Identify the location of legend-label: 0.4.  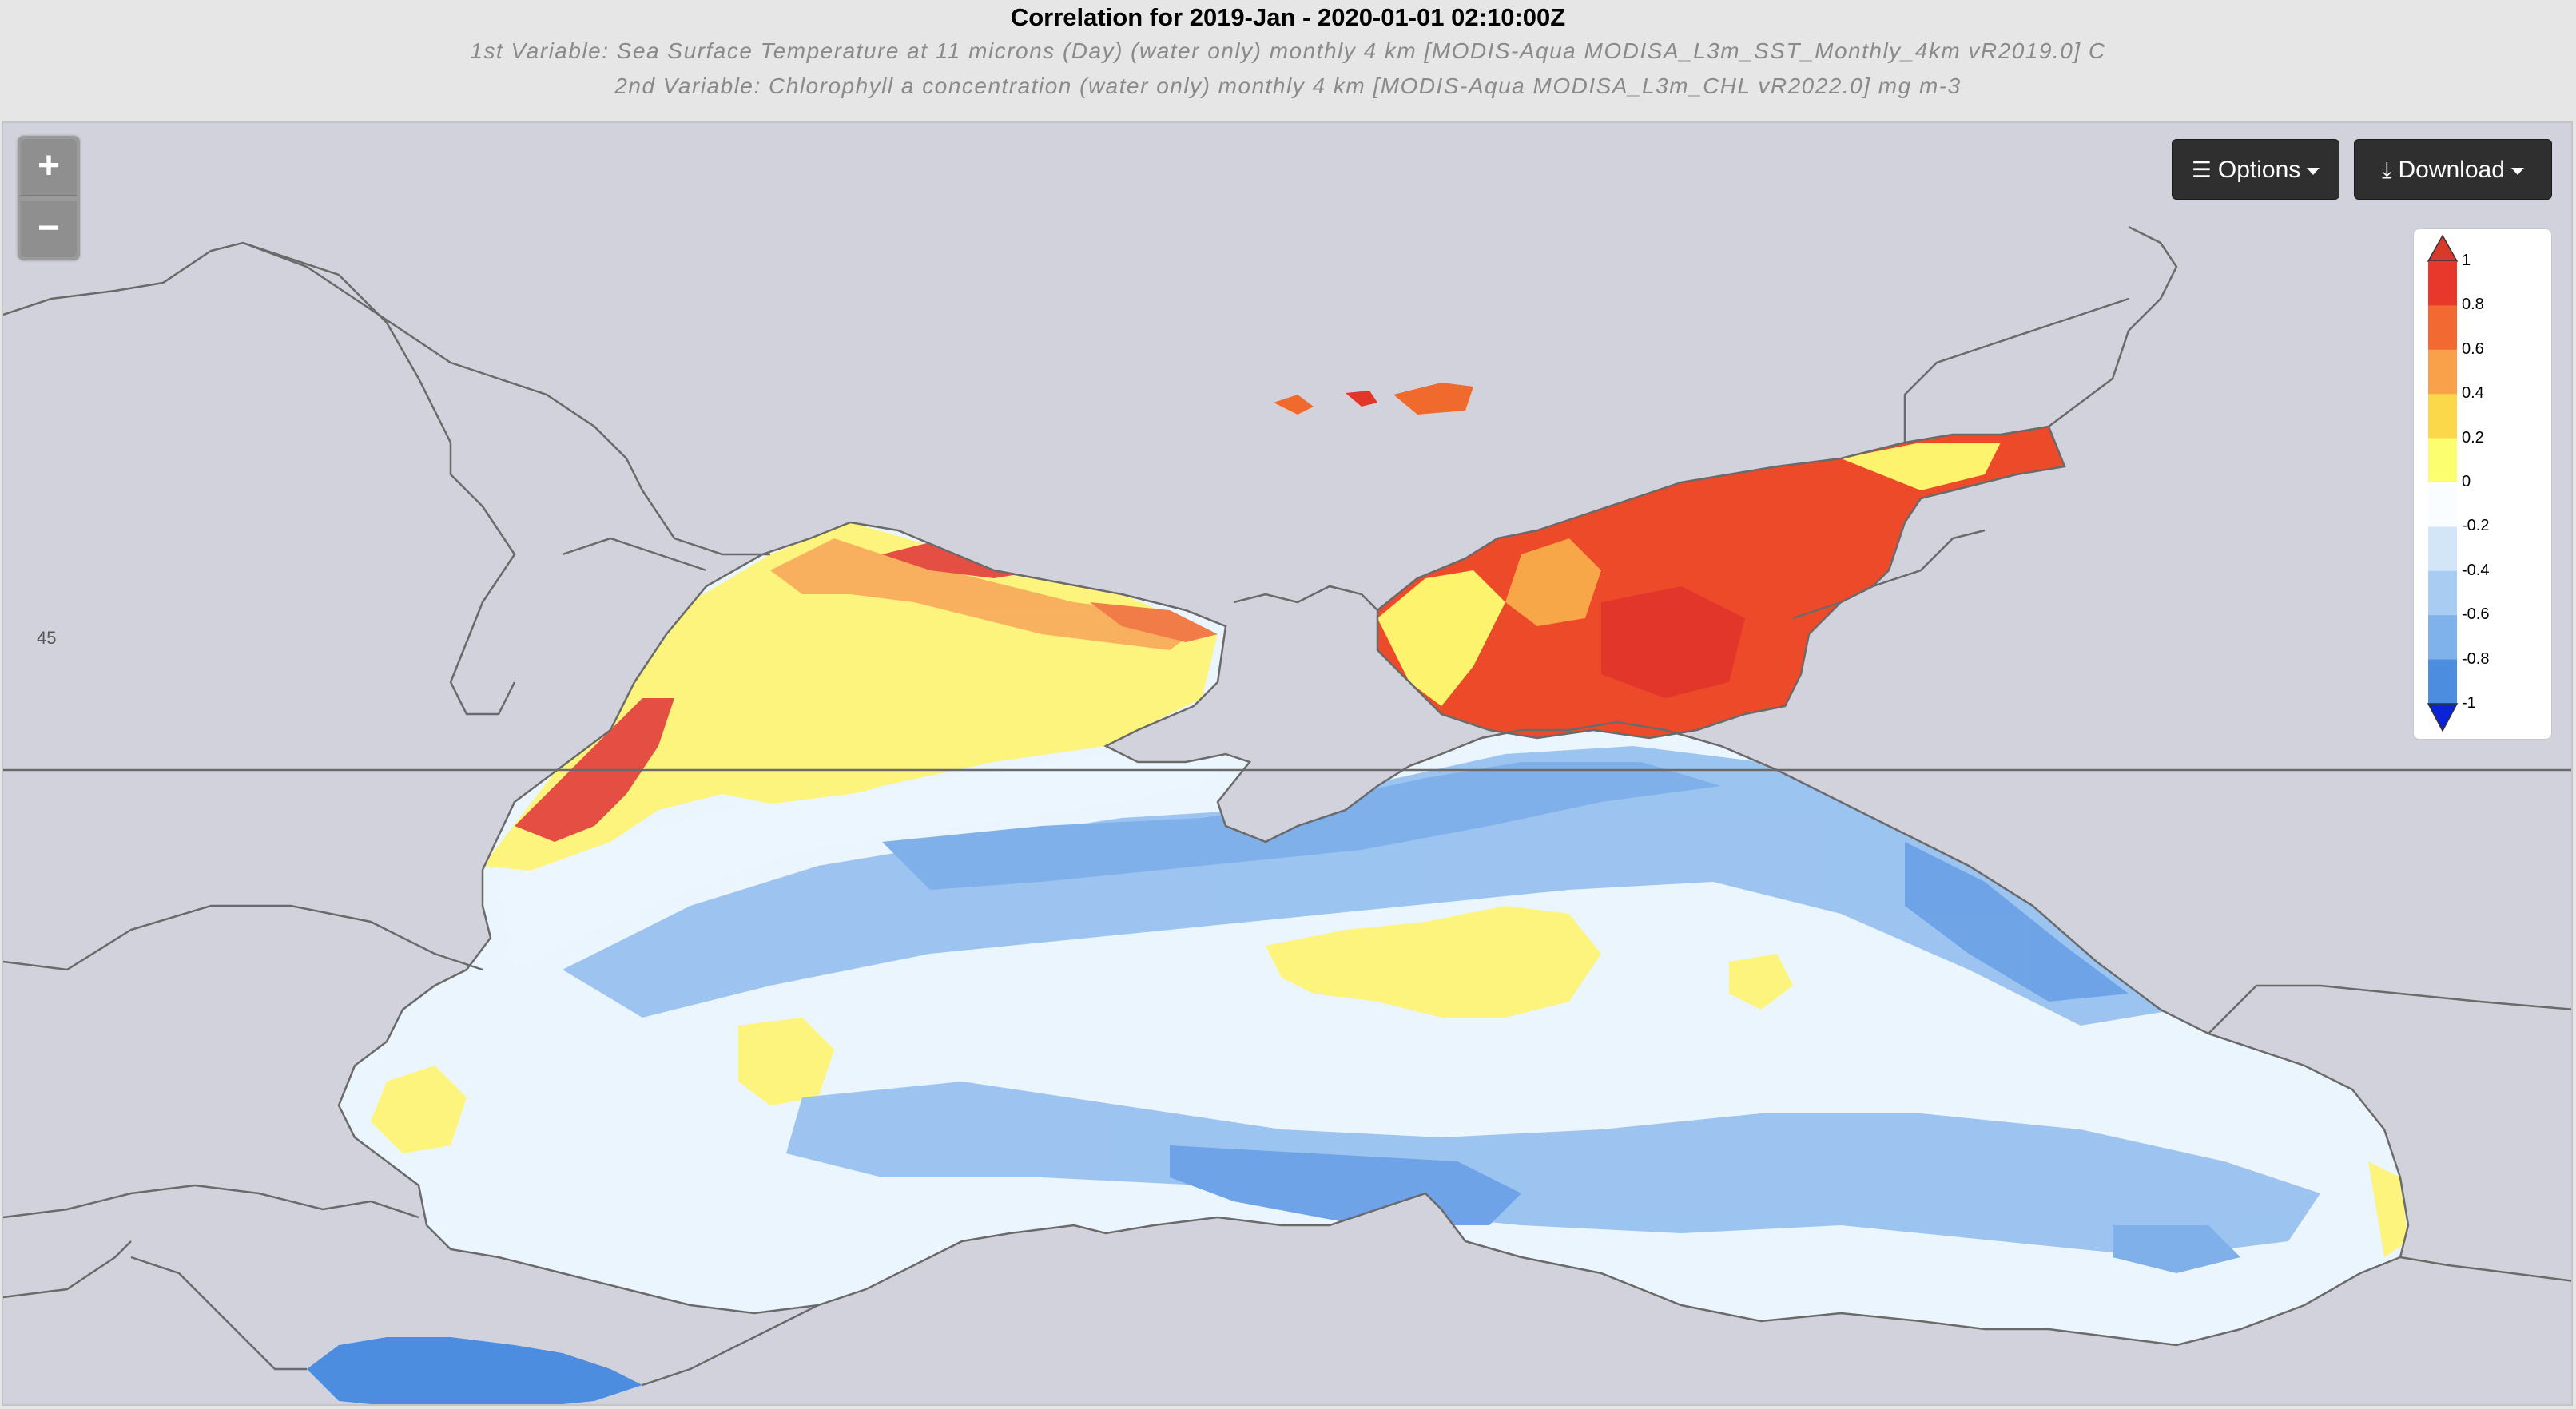
(2473, 393).